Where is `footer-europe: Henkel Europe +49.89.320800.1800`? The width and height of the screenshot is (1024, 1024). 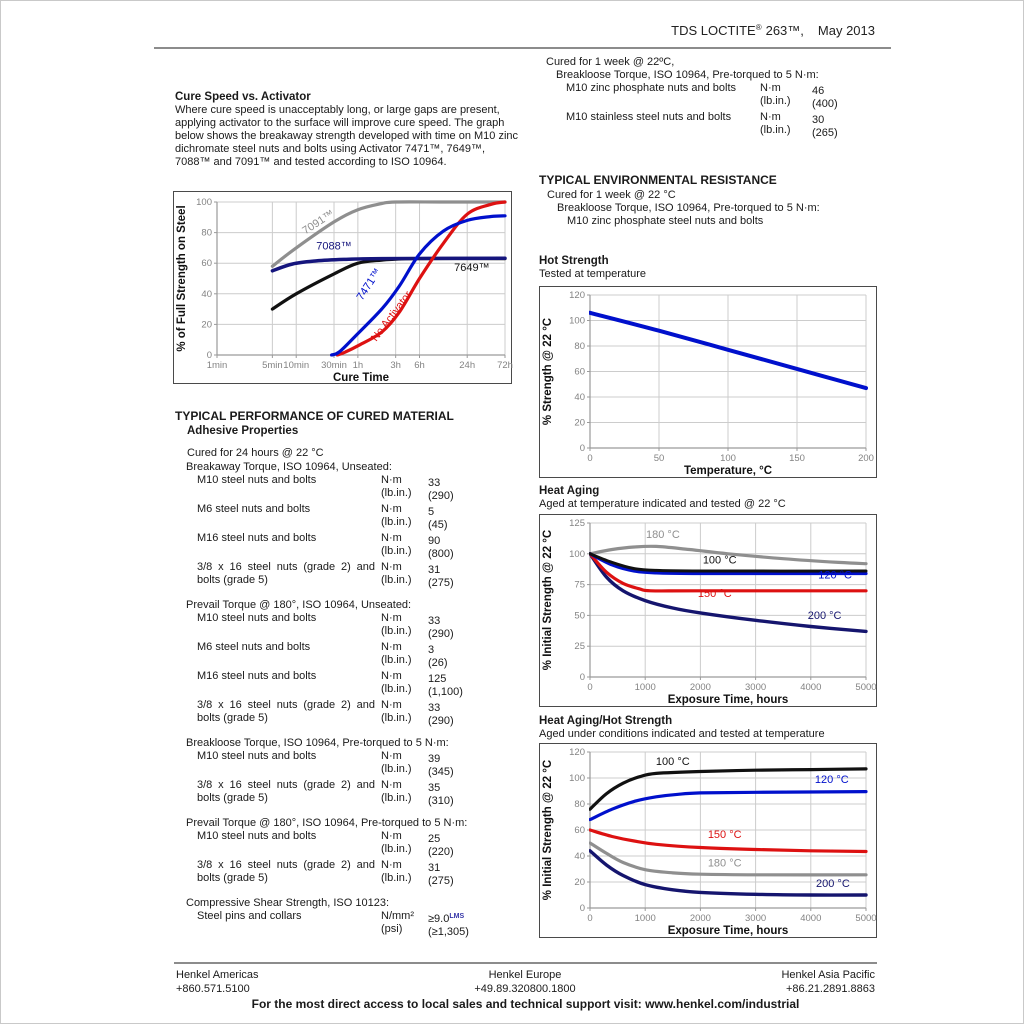 footer-europe: Henkel Europe +49.89.320800.1800 is located at coordinates (525, 982).